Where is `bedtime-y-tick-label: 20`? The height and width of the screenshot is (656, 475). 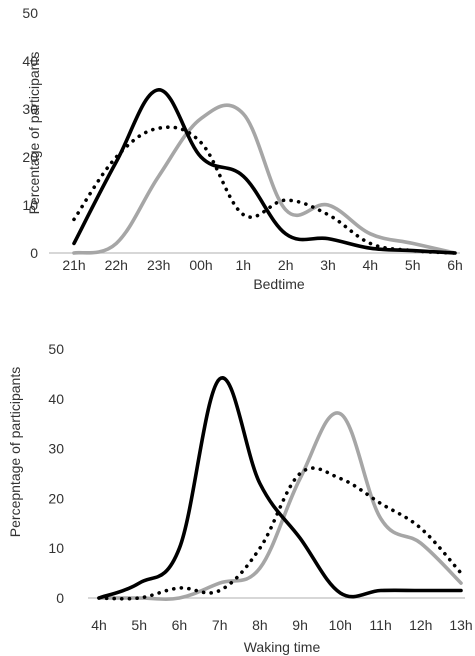
bedtime-y-tick-label: 20 is located at coordinates (30, 157).